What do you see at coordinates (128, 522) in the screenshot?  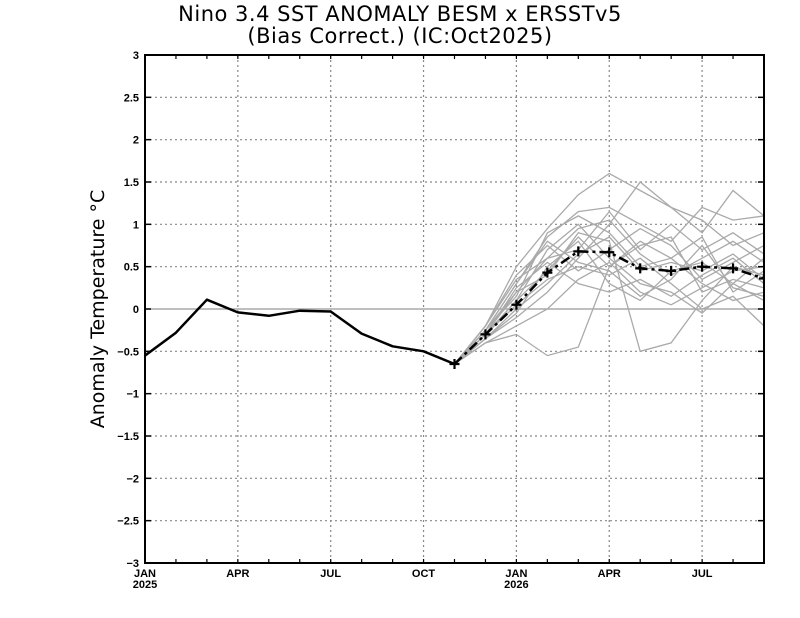 I see `y-tick-label: −2.5` at bounding box center [128, 522].